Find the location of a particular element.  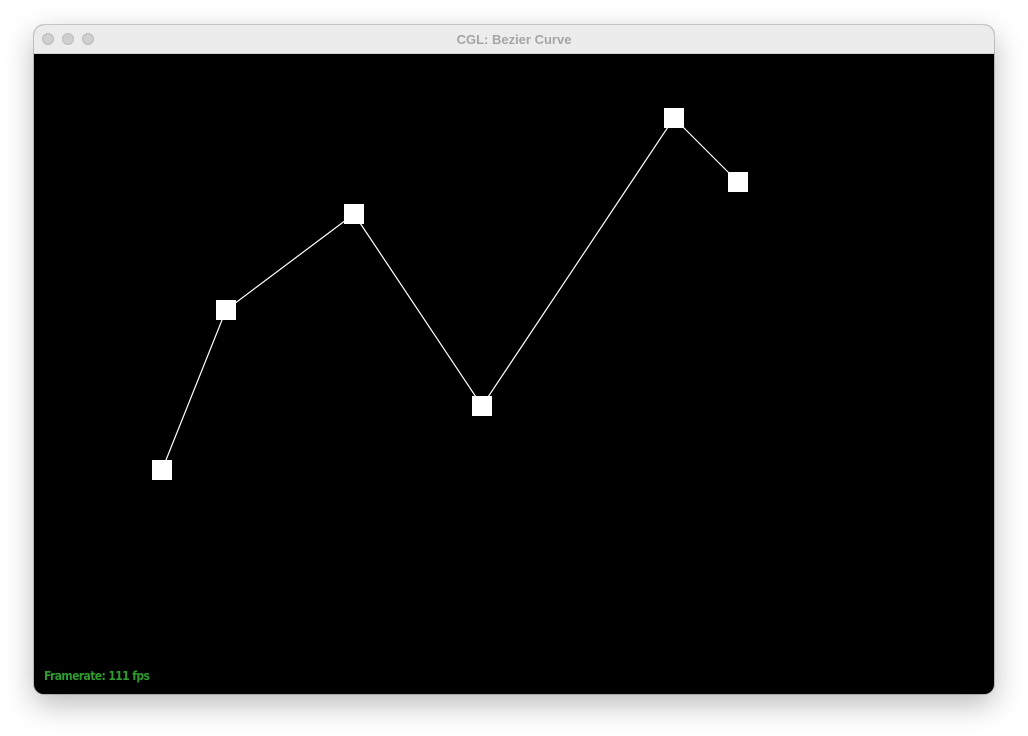

window-title: CGL: Bezier Curve is located at coordinates (514, 39).